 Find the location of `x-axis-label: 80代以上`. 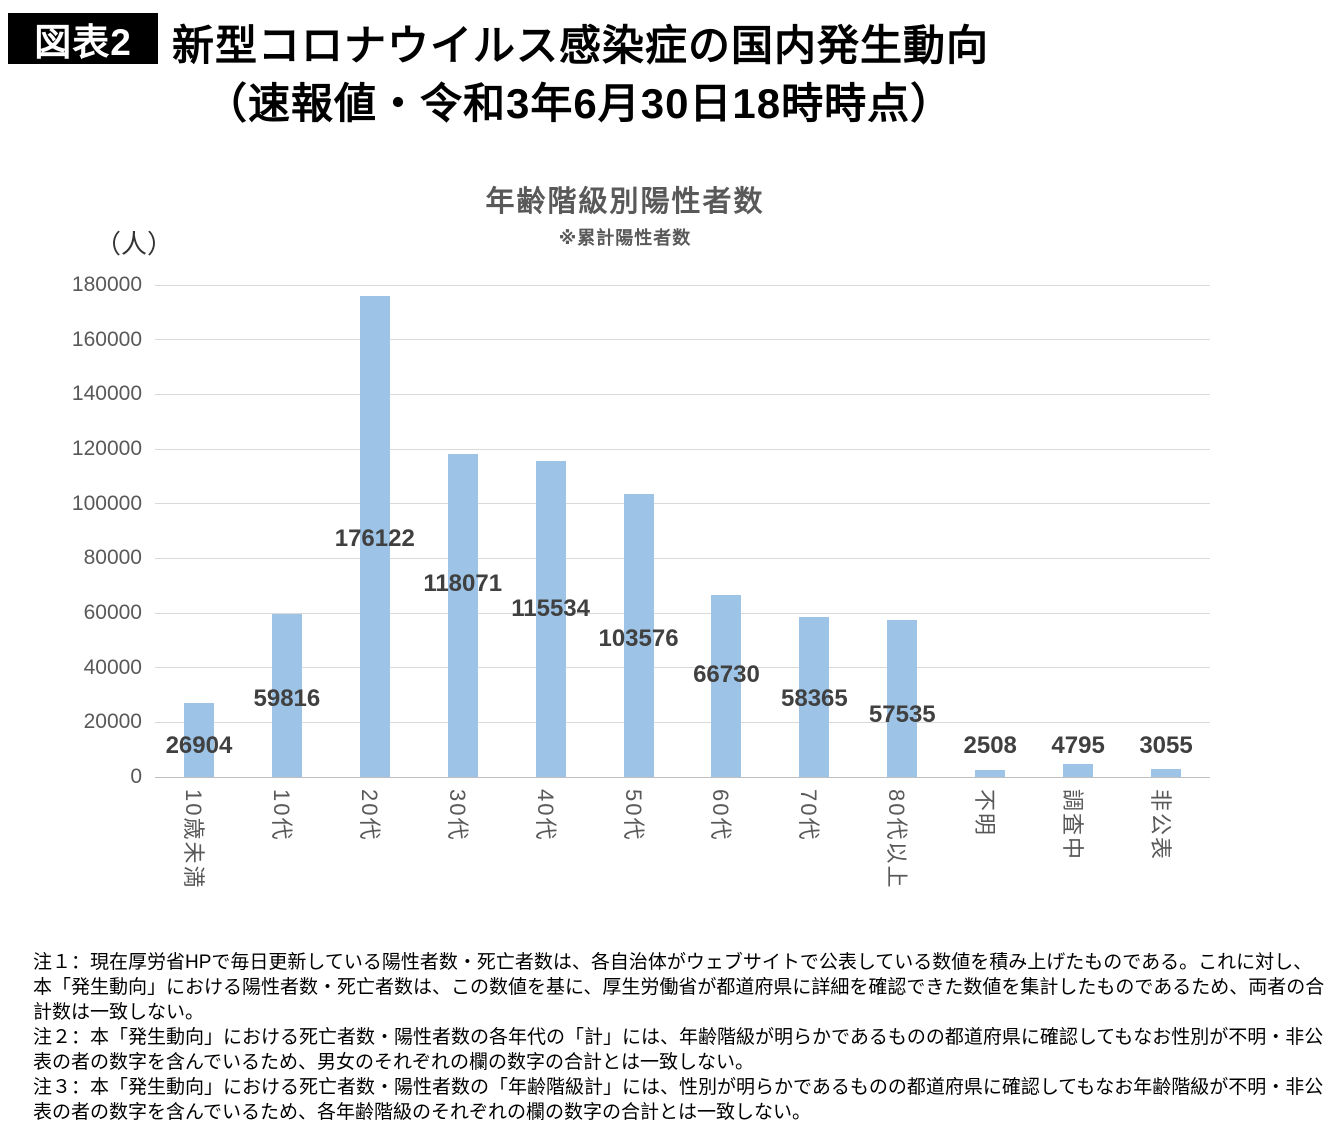

x-axis-label: 80代以上 is located at coordinates (897, 839).